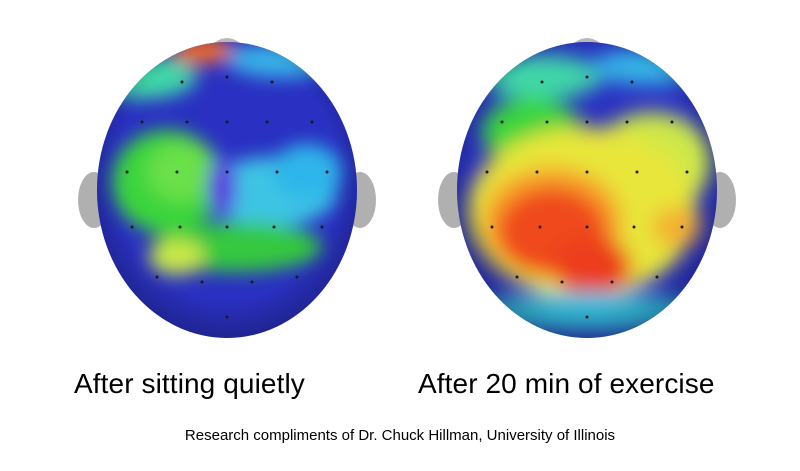  I want to click on caption-resting: After sitting quietly, so click(189, 383).